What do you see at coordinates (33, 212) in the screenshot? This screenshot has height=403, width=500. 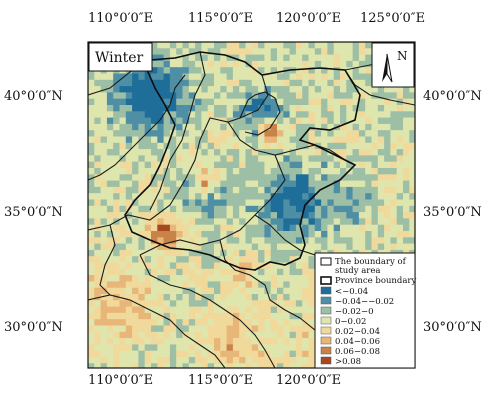 I see `lat-label-left-35: 35°0′0″N` at bounding box center [33, 212].